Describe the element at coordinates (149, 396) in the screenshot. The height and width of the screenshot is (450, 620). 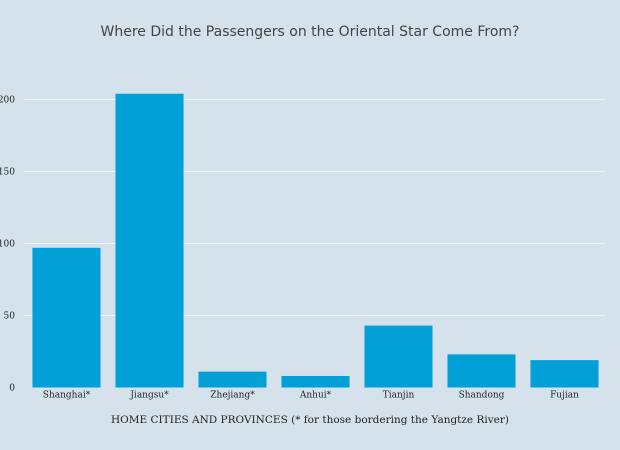
I see `x-tick-label: Jiangsu*` at that location.